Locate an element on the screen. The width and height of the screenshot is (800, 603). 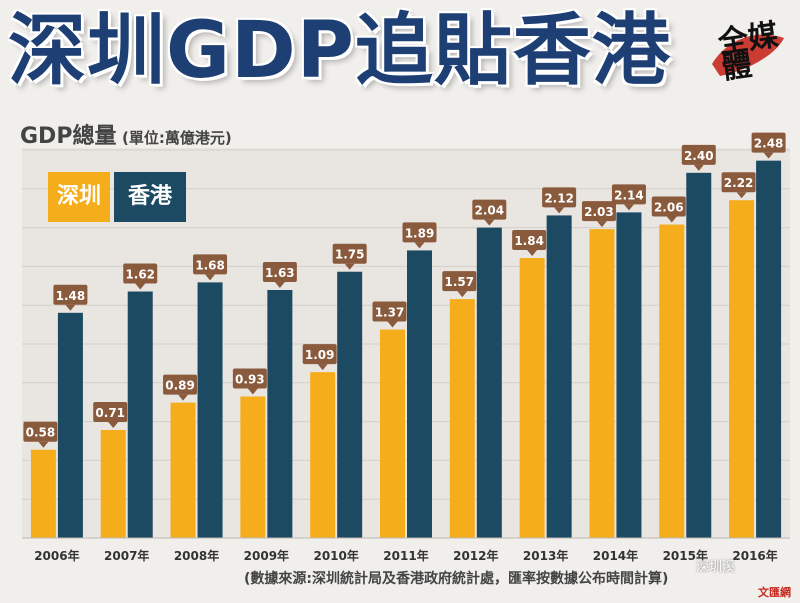
data-label: 2.14 is located at coordinates (629, 195).